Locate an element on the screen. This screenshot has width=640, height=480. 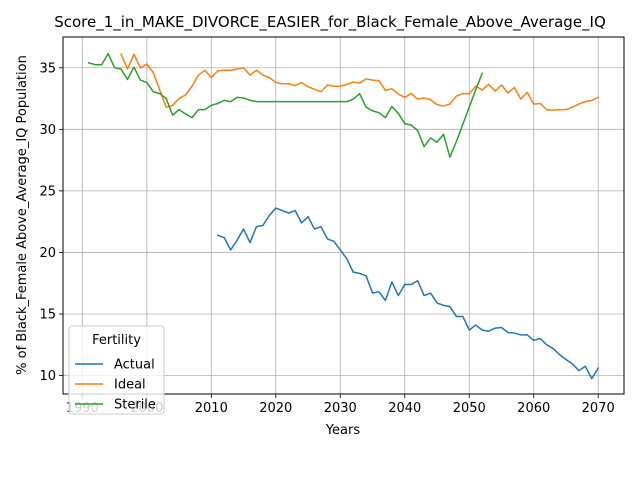
series-line-sterile is located at coordinates (285, 105).